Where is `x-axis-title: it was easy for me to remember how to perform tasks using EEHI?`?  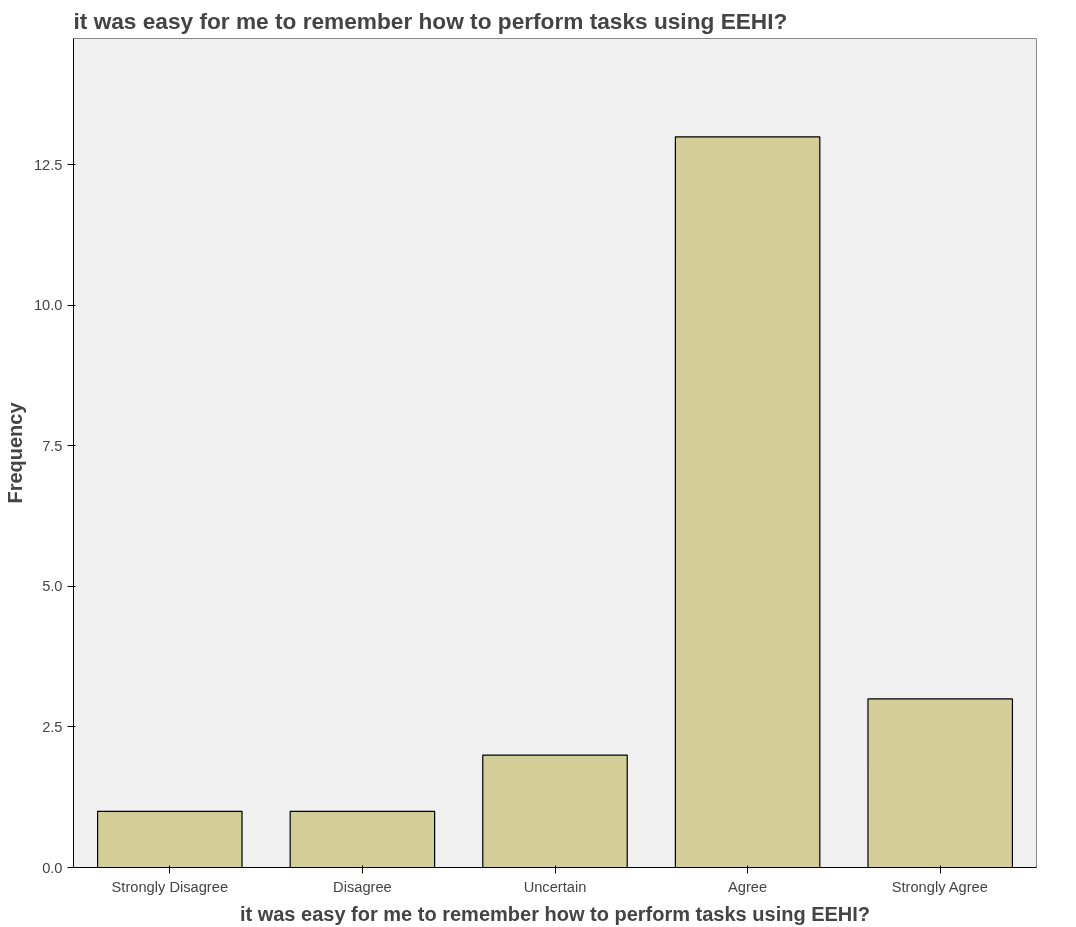
x-axis-title: it was easy for me to remember how to perform tasks using EEHI? is located at coordinates (555, 913).